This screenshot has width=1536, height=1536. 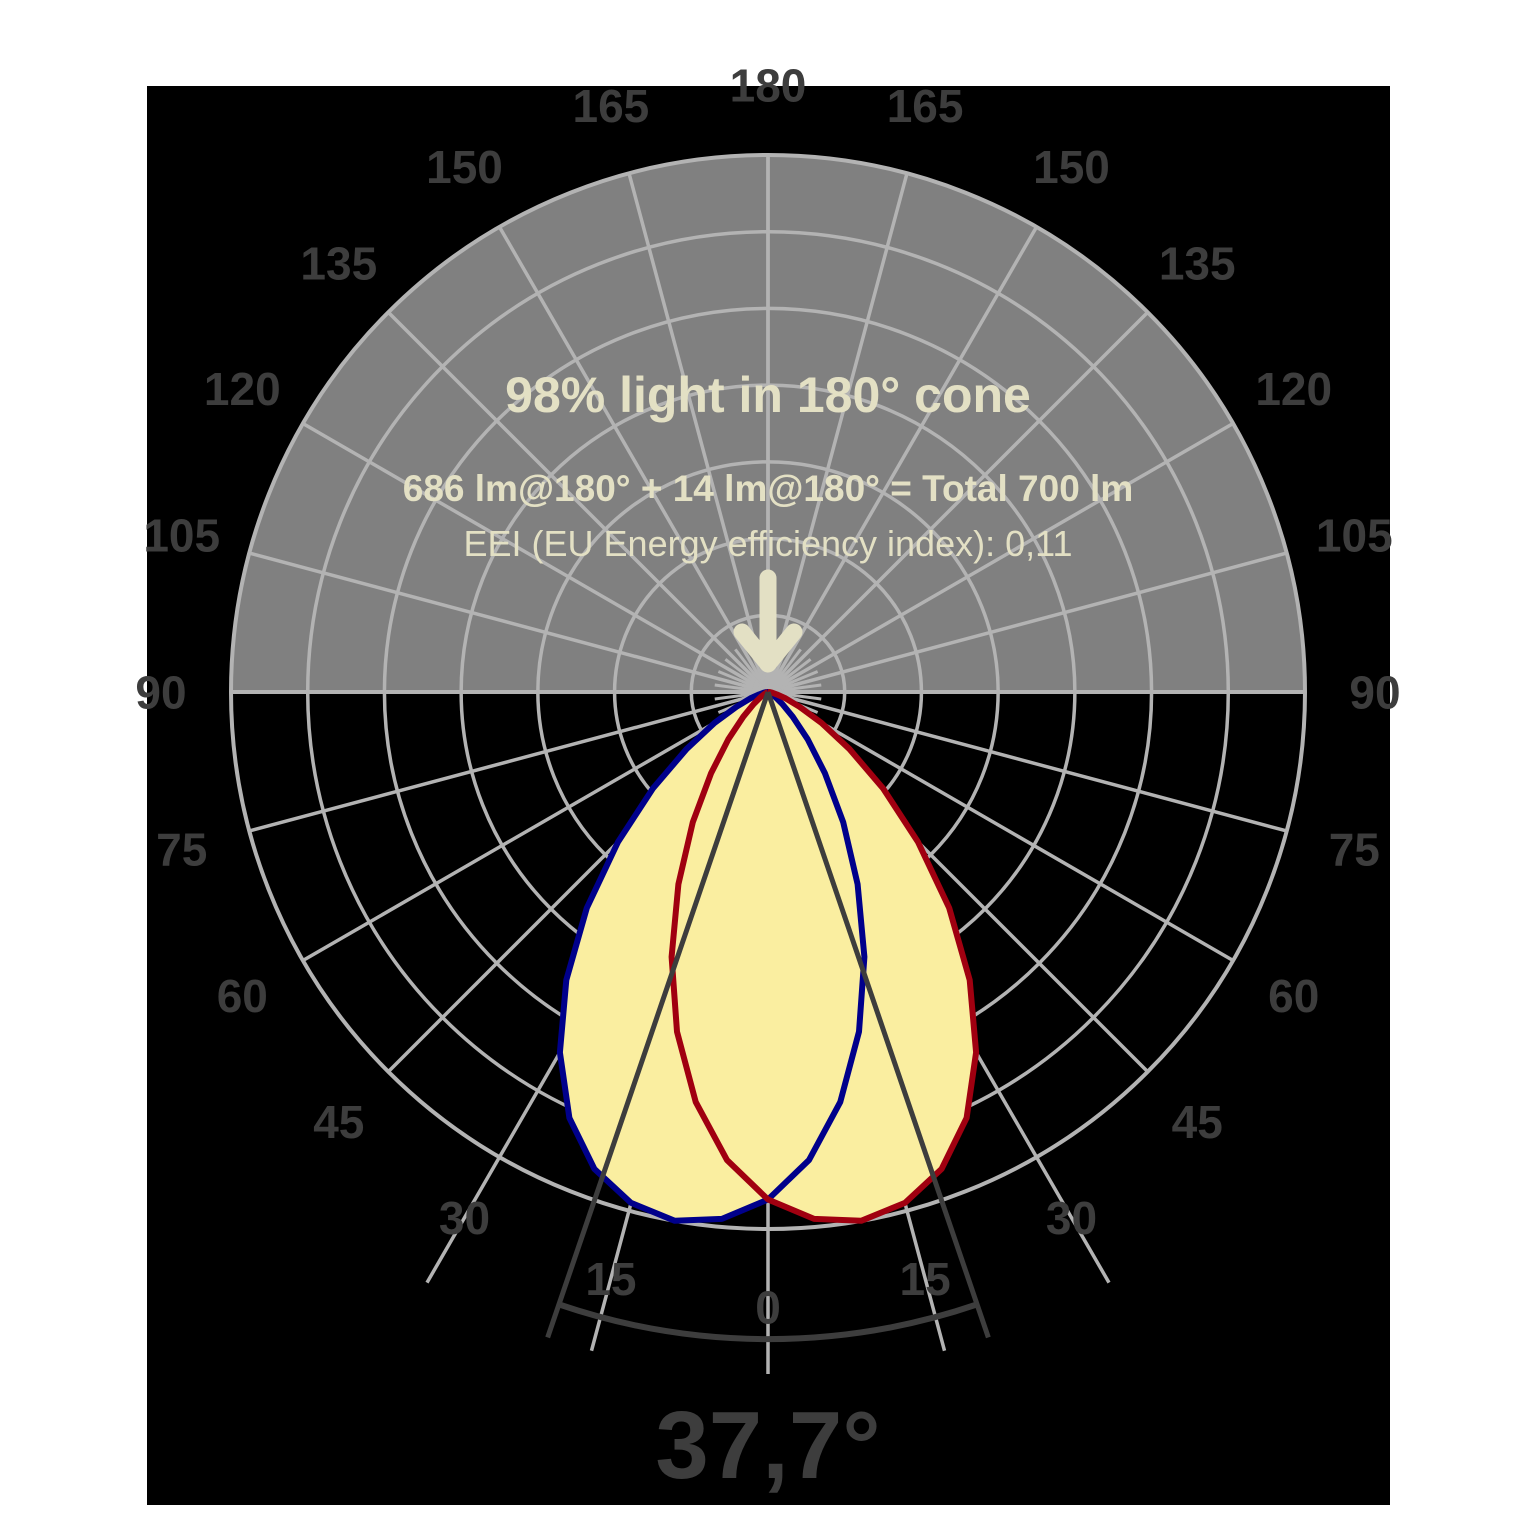 What do you see at coordinates (160, 693) in the screenshot?
I see `angle-label-left-90: 90` at bounding box center [160, 693].